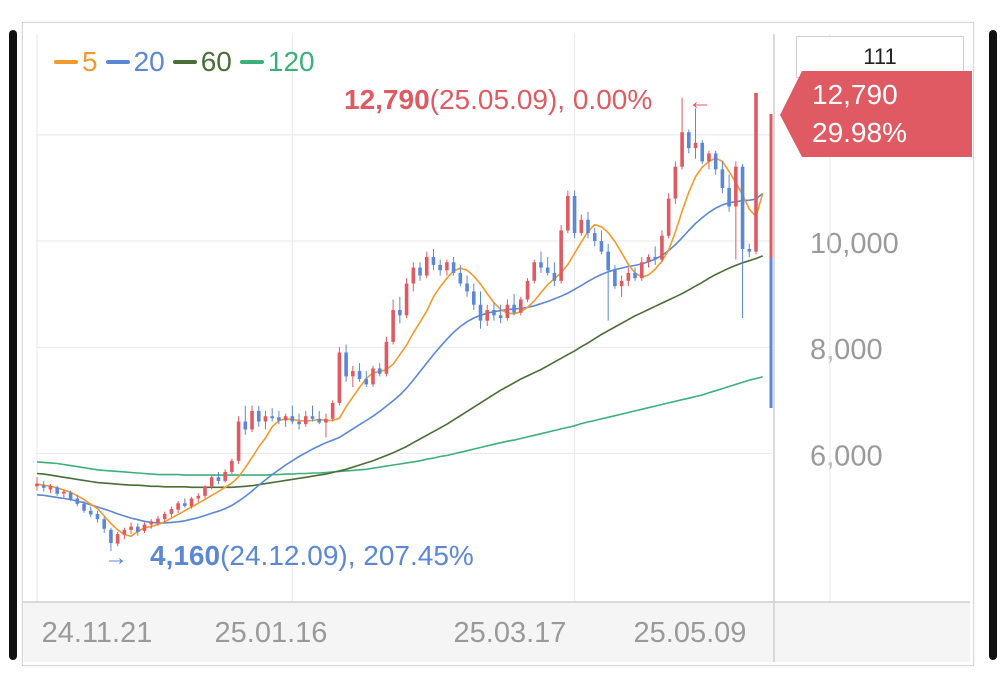 Image resolution: width=1008 pixels, height=687 pixels. Describe the element at coordinates (876, 114) in the screenshot. I see `current-price-tag: 12,790 29.98%` at that location.